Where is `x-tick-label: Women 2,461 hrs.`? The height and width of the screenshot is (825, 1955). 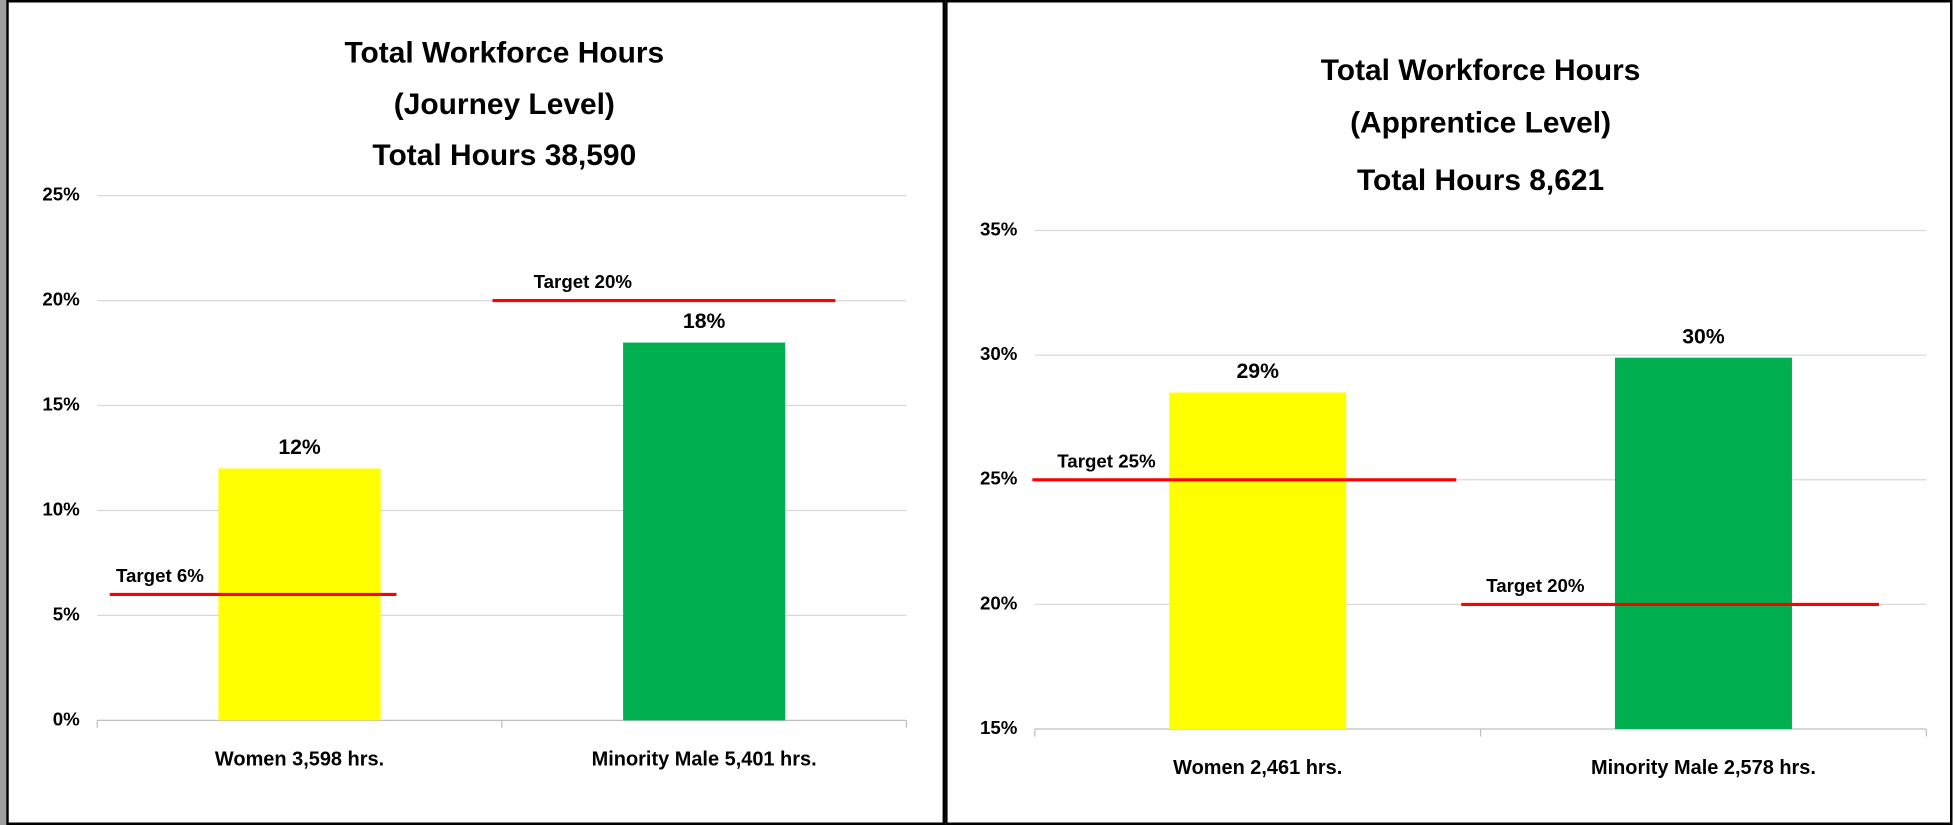 x-tick-label: Women 2,461 hrs. is located at coordinates (1257, 768).